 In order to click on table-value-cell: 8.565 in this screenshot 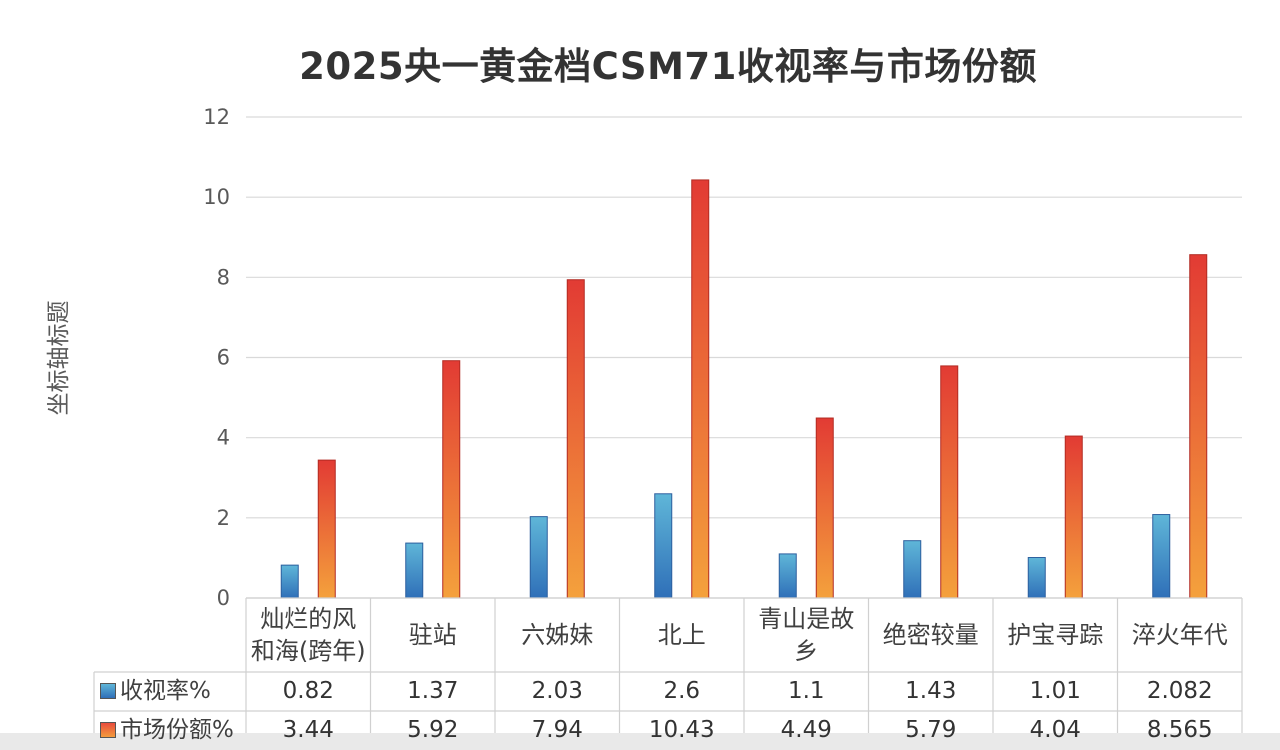, I will do `click(1179, 730)`.